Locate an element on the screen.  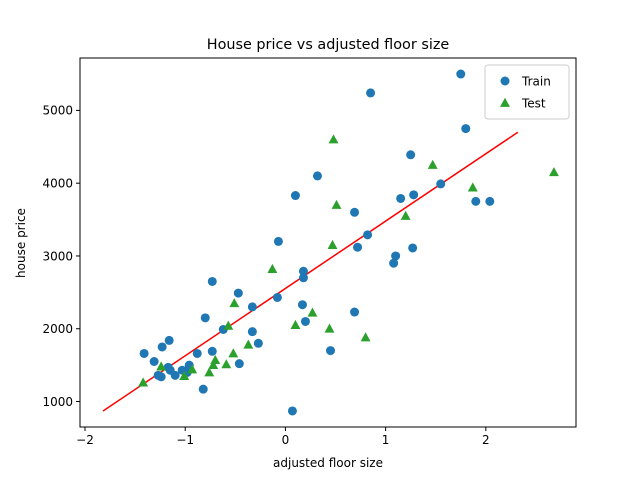
y-axis-label: house price is located at coordinates (21, 243).